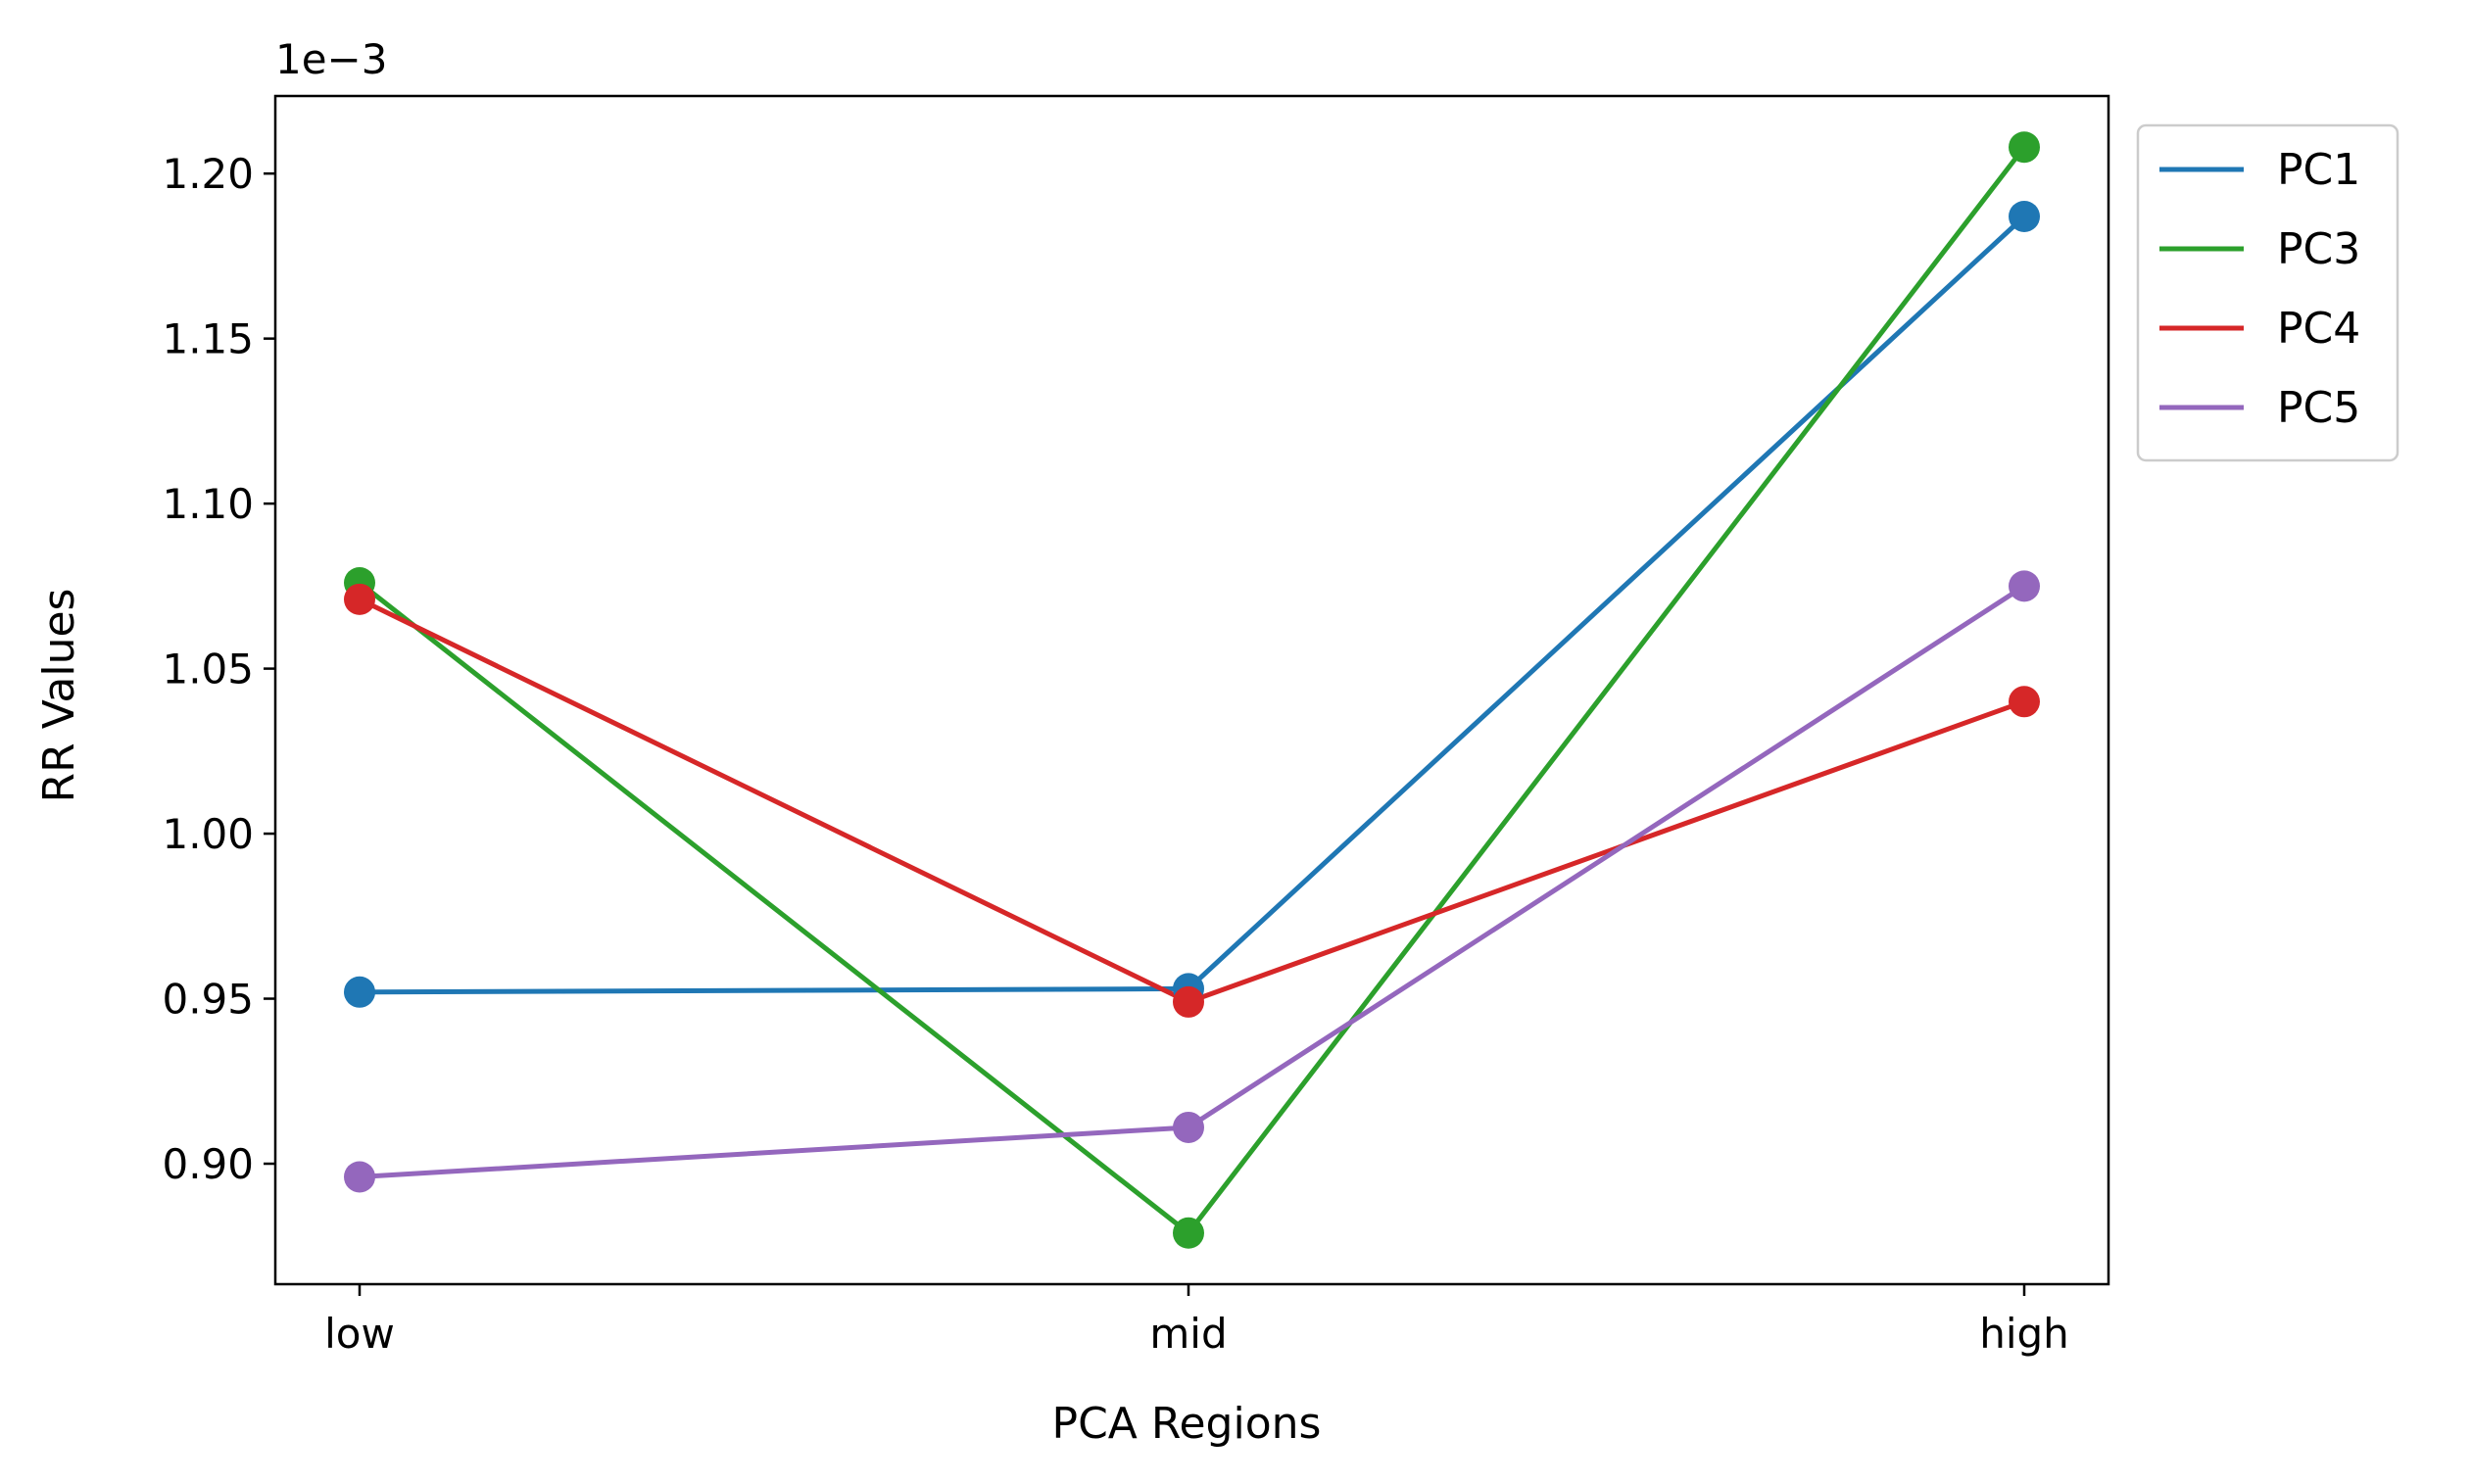  What do you see at coordinates (208, 834) in the screenshot?
I see `y-tick-label: 1.00` at bounding box center [208, 834].